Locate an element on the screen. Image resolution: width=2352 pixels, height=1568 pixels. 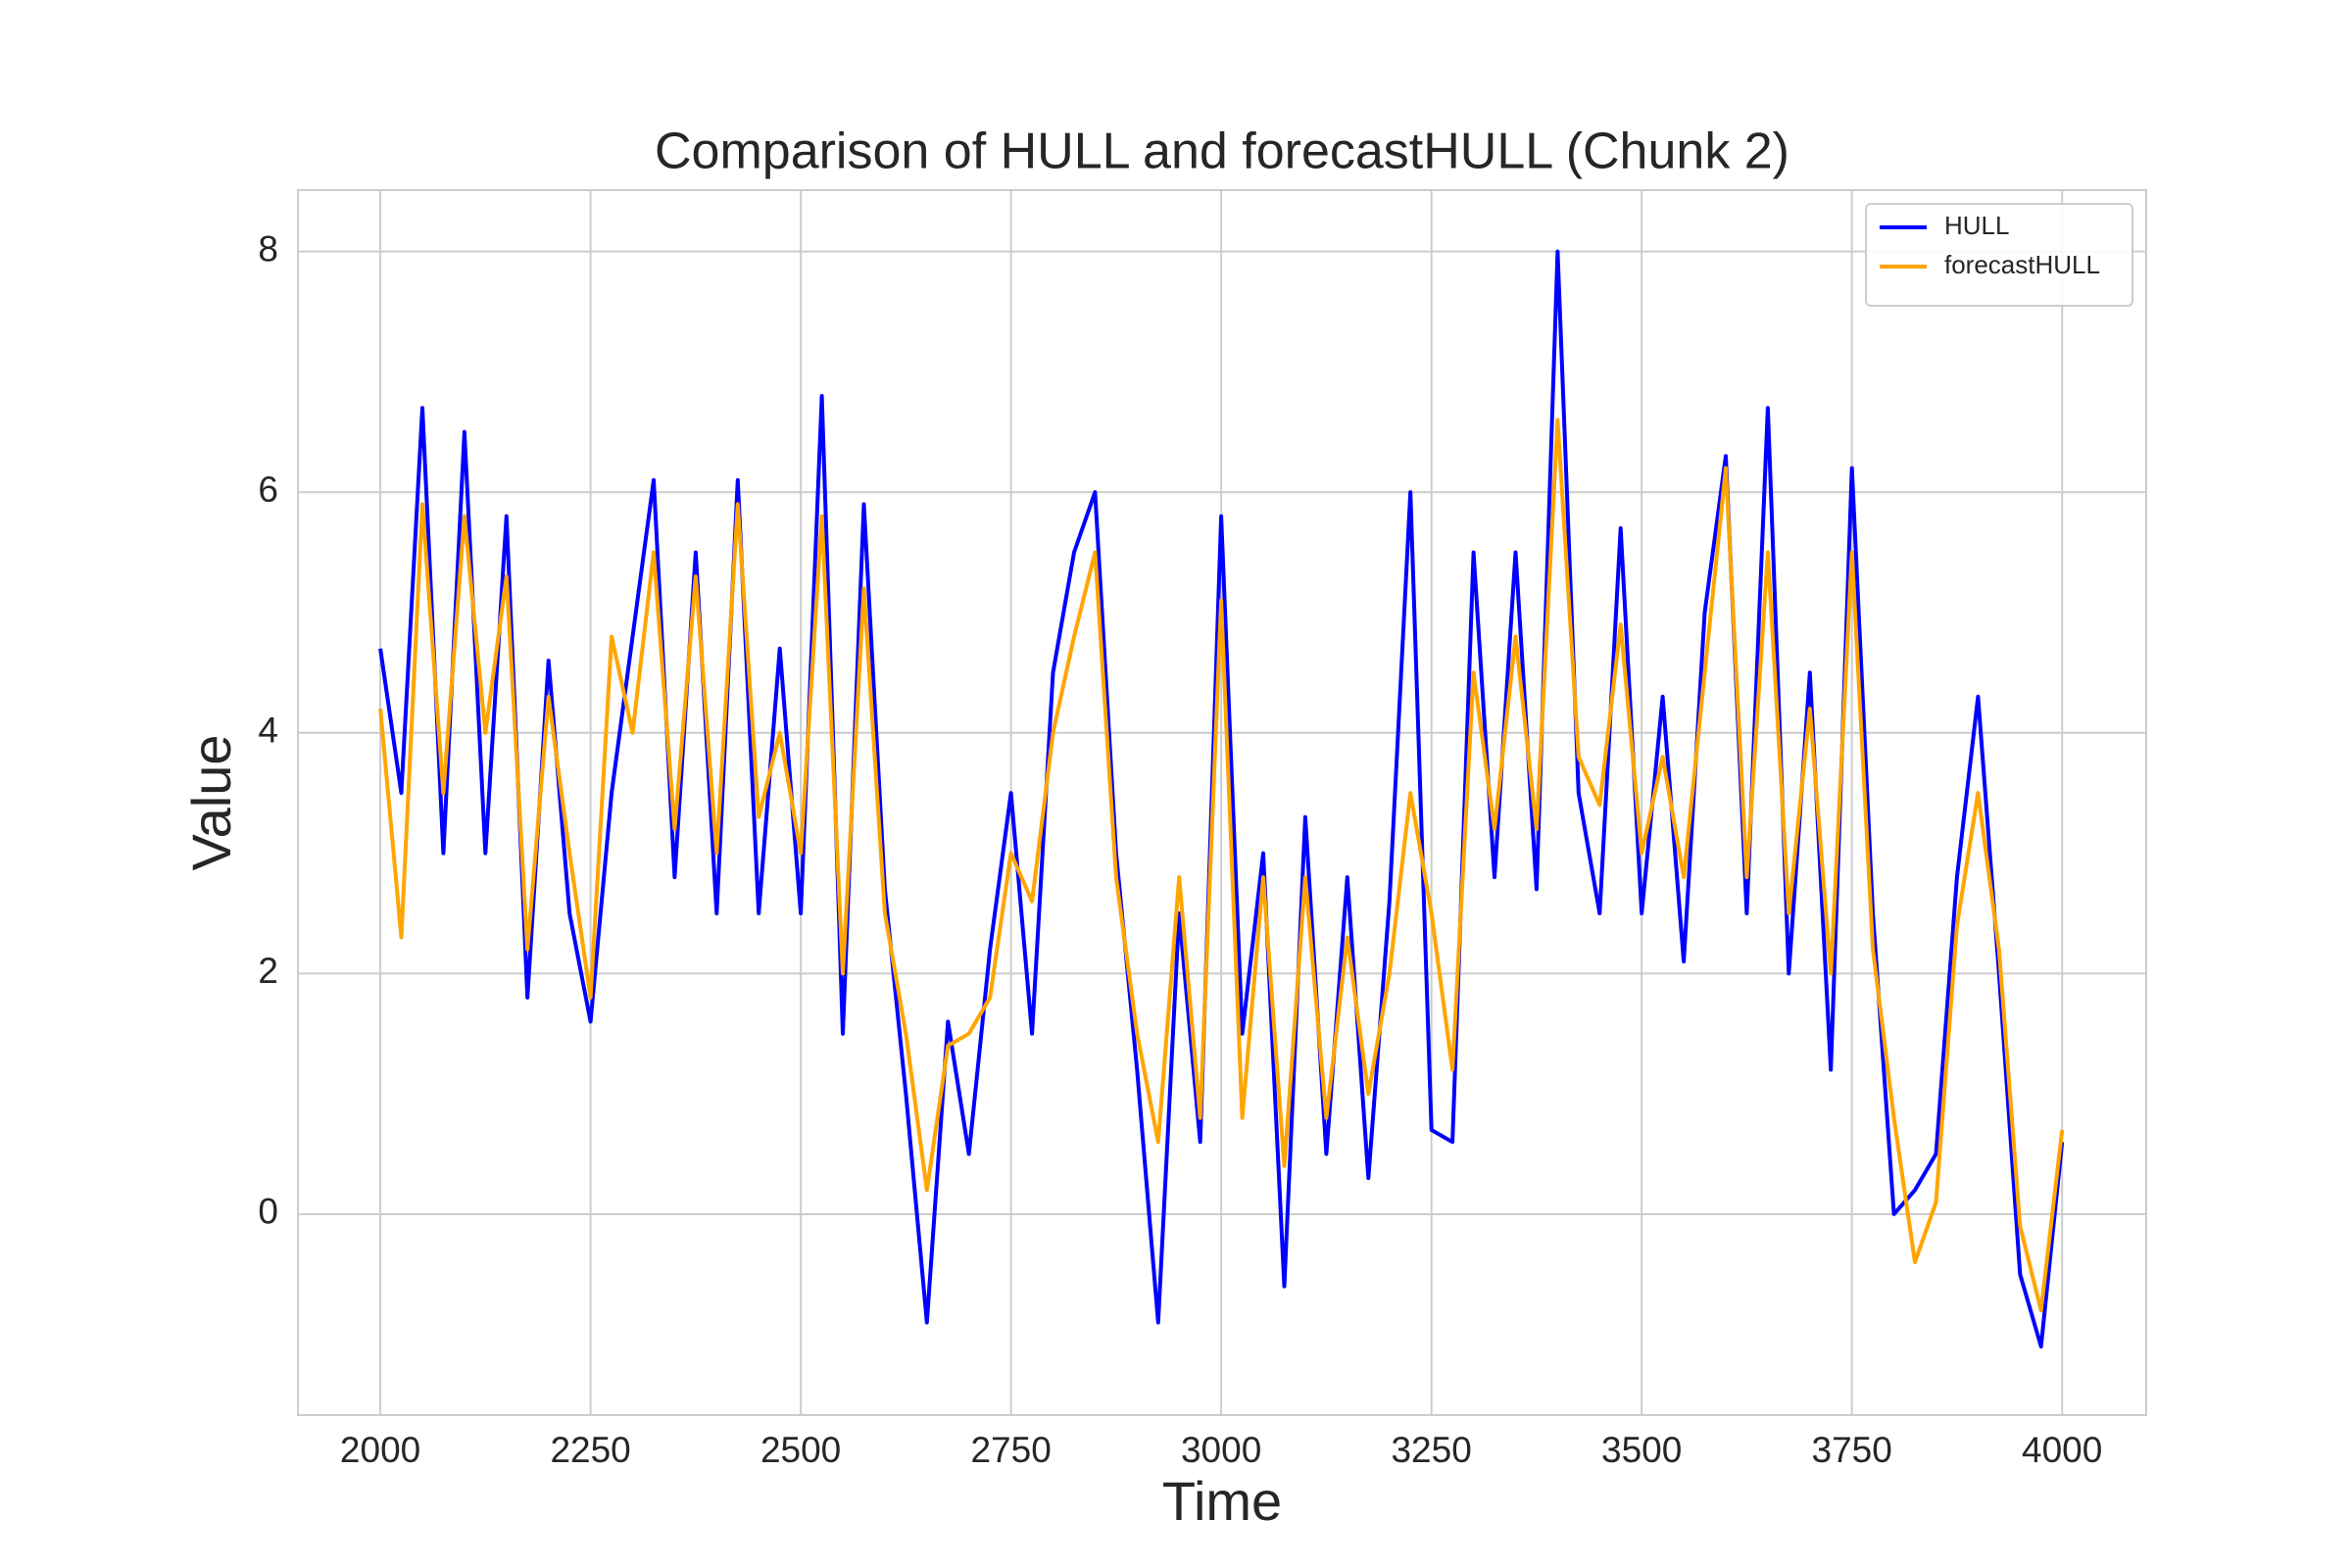
x-tick-label: 4000 is located at coordinates (2062, 1450).